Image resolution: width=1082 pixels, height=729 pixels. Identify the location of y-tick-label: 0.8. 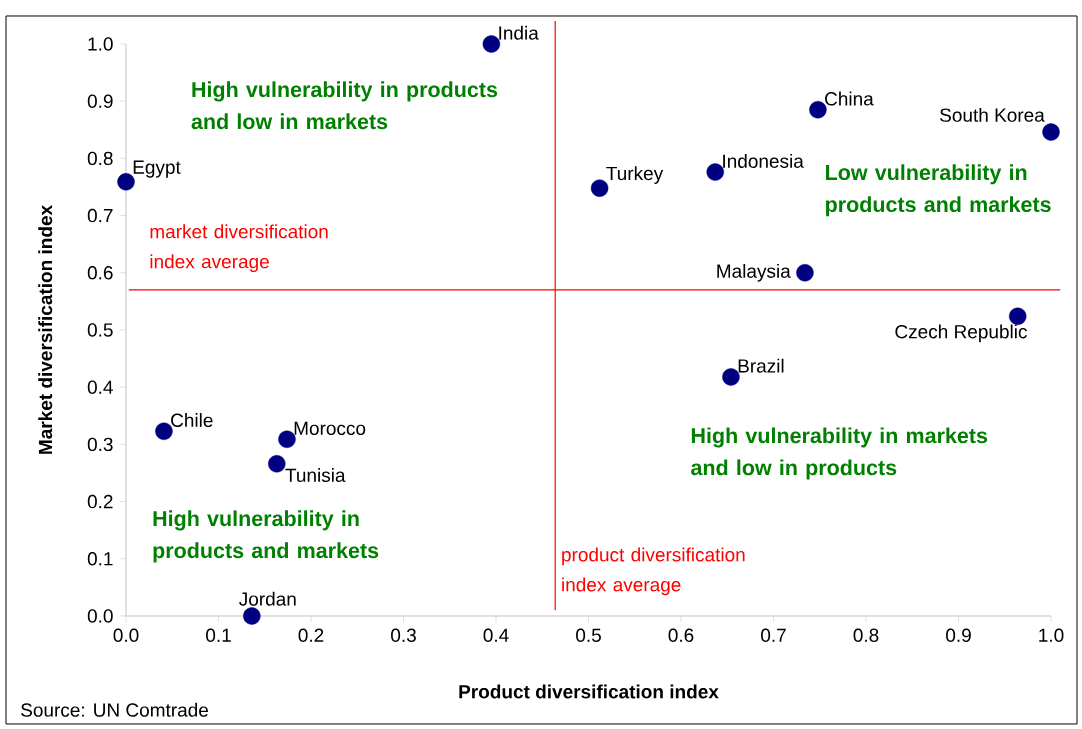
(100, 158).